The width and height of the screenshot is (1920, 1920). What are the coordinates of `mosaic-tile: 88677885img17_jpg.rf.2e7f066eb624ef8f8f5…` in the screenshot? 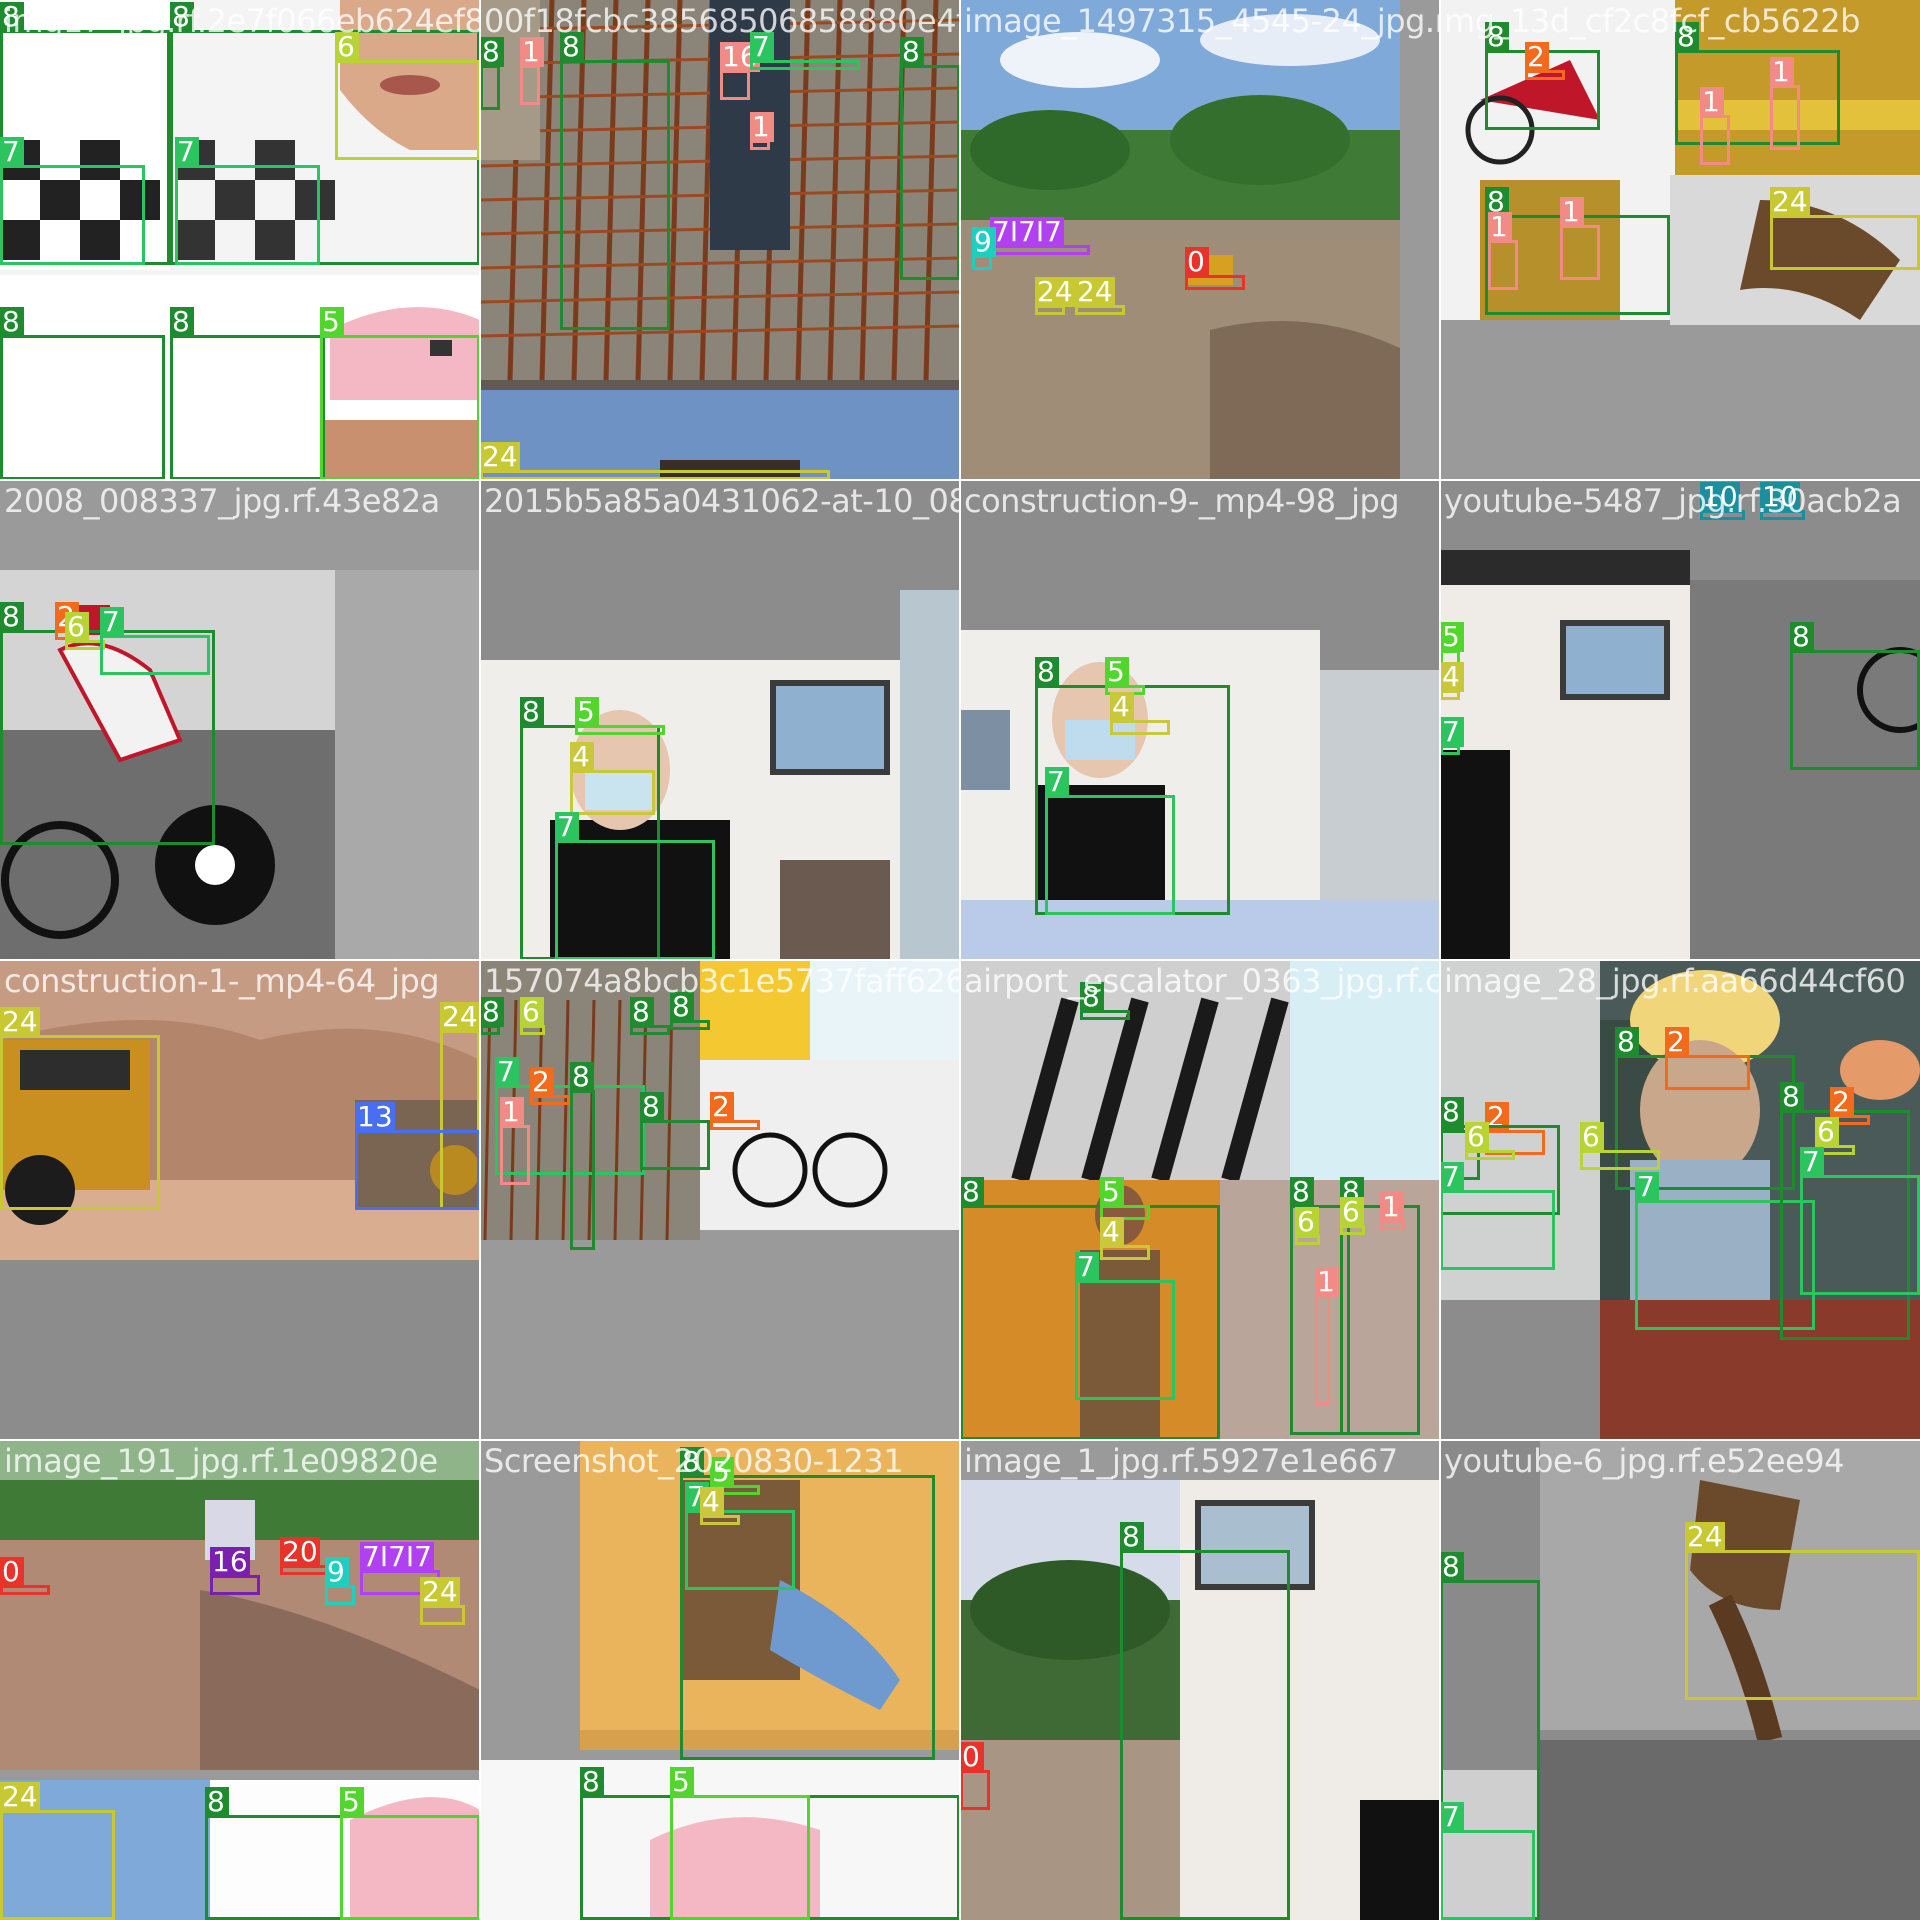 It's located at (240, 240).